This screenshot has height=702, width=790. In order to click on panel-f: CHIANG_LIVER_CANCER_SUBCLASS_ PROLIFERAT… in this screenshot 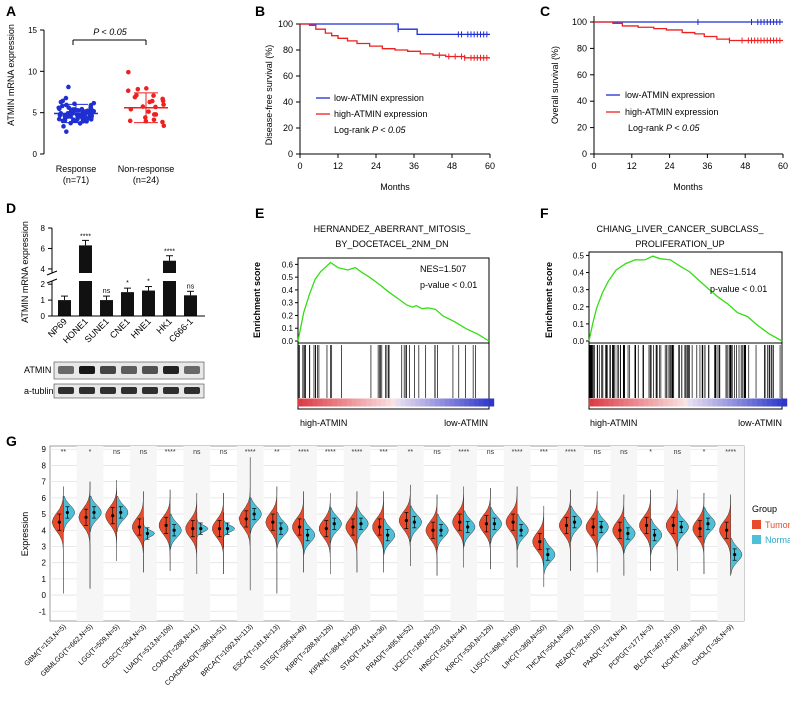, I will do `click(666, 326)`.